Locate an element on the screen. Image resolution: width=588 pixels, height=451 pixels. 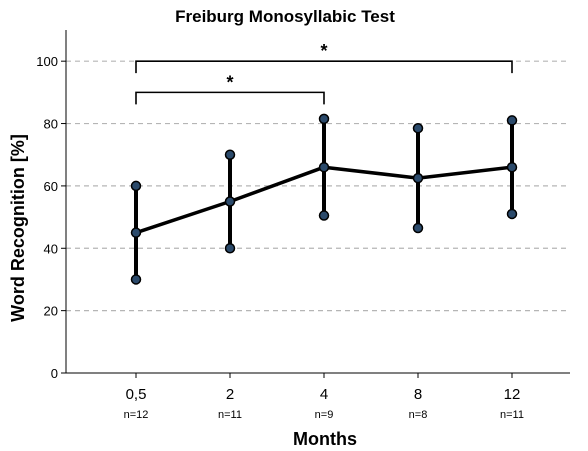
y-tick-label-100: 100 is located at coordinates (47, 61).